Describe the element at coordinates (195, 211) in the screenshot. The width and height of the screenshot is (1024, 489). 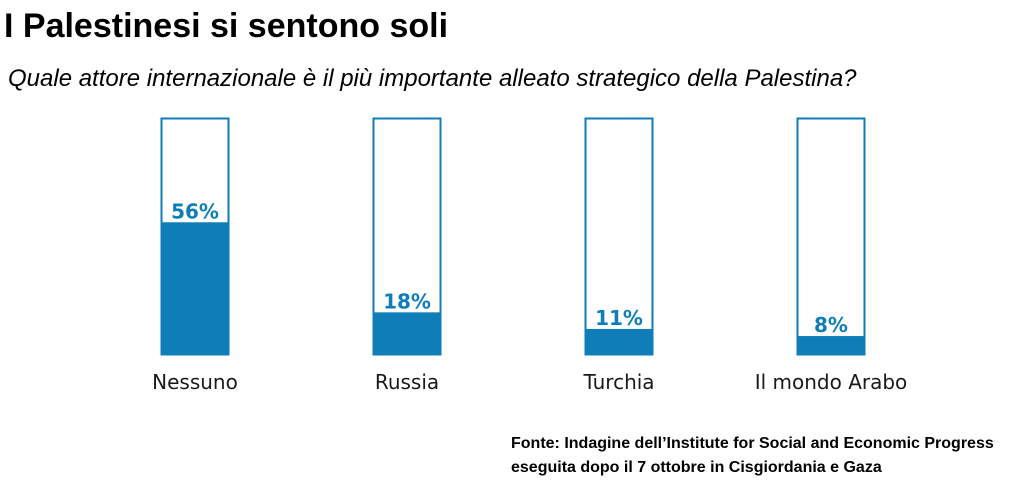
I see `value-label: 56%` at that location.